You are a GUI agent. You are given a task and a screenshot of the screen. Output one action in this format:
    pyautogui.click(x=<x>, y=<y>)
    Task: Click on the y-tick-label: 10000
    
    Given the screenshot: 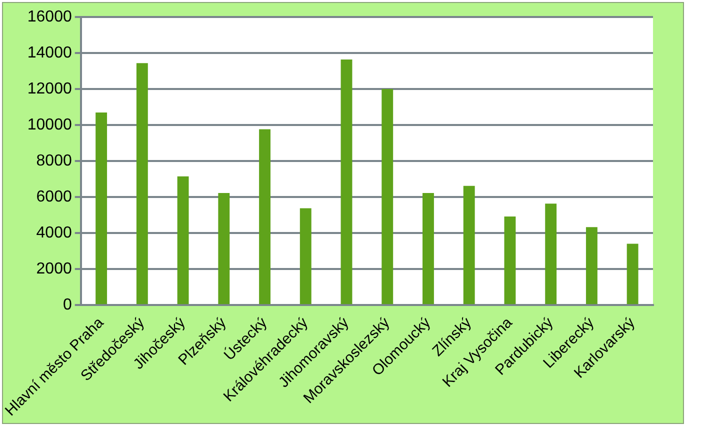 What is the action you would take?
    pyautogui.click(x=49, y=125)
    